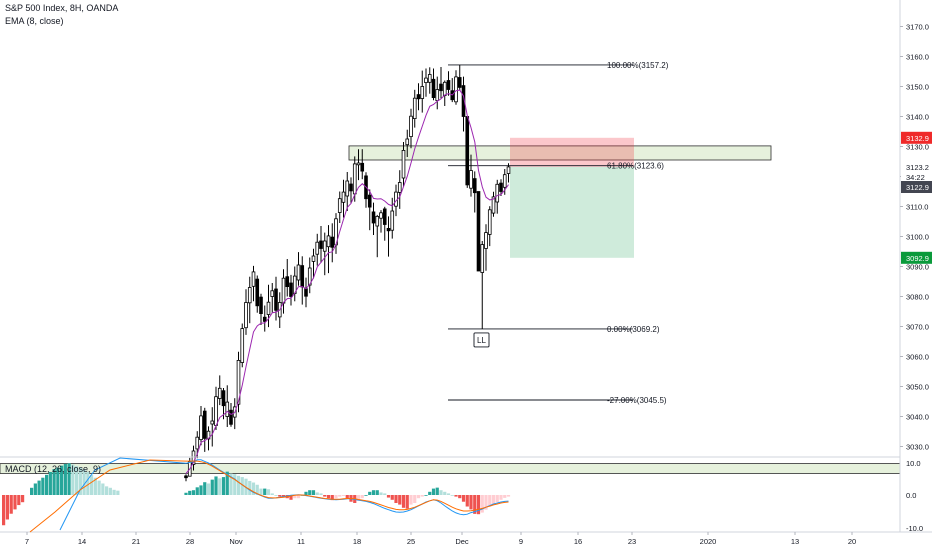 This screenshot has height=555, width=932. Describe the element at coordinates (411, 541) in the screenshot. I see `time-tick-label: 25` at that location.